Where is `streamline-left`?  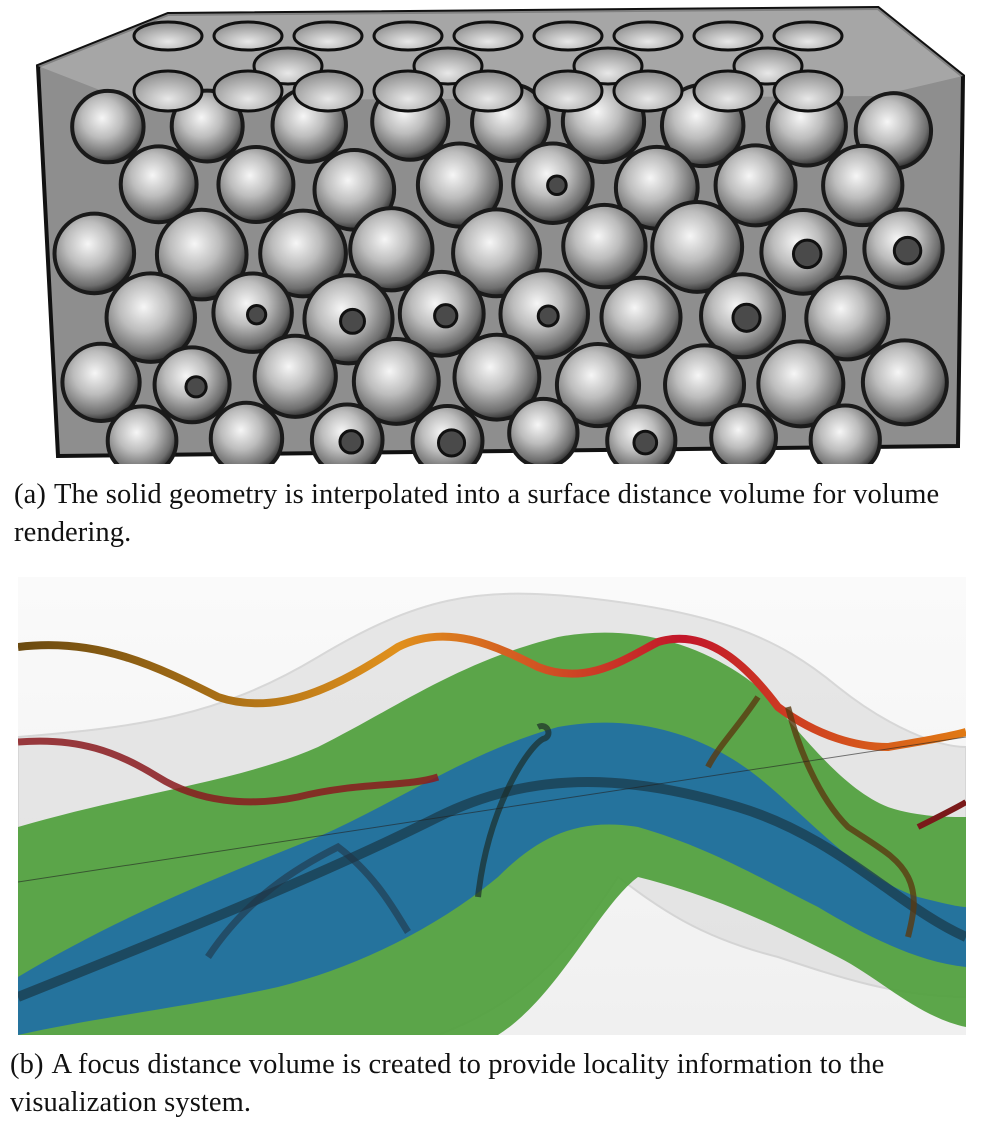 streamline-left is located at coordinates (229, 771).